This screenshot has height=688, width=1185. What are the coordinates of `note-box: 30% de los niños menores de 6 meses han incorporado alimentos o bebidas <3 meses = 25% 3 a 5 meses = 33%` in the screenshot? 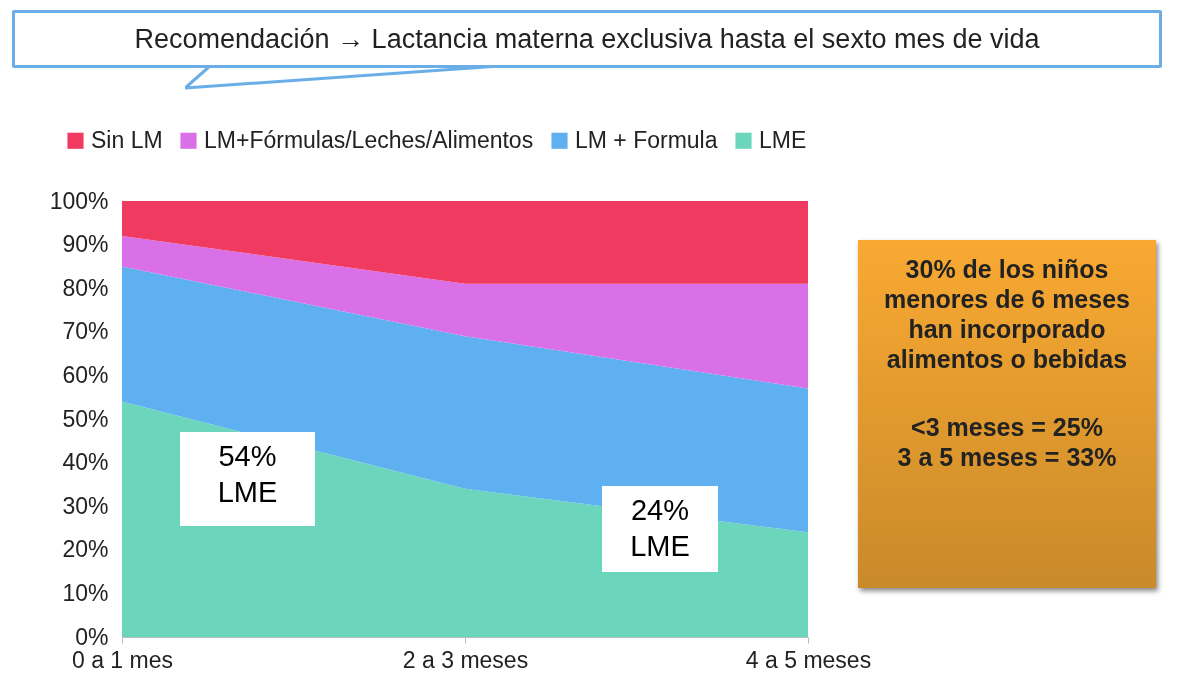 It's located at (1007, 414).